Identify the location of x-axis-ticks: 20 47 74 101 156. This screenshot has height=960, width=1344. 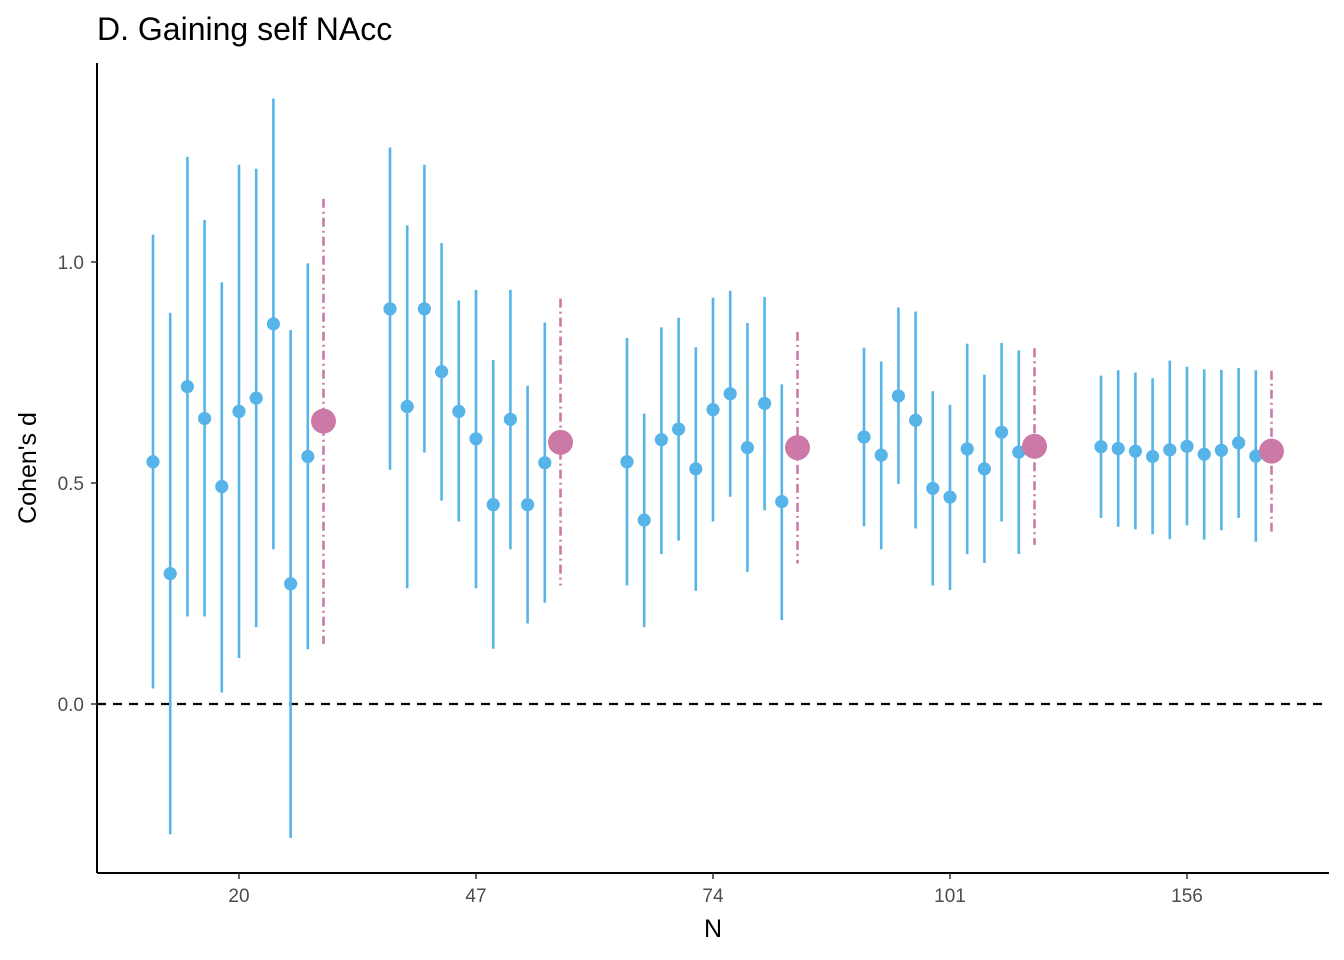
(715, 890).